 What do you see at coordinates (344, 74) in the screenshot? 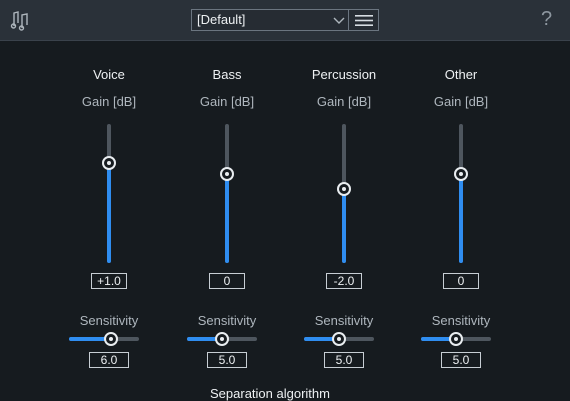
I see `channel-name: Percussion` at bounding box center [344, 74].